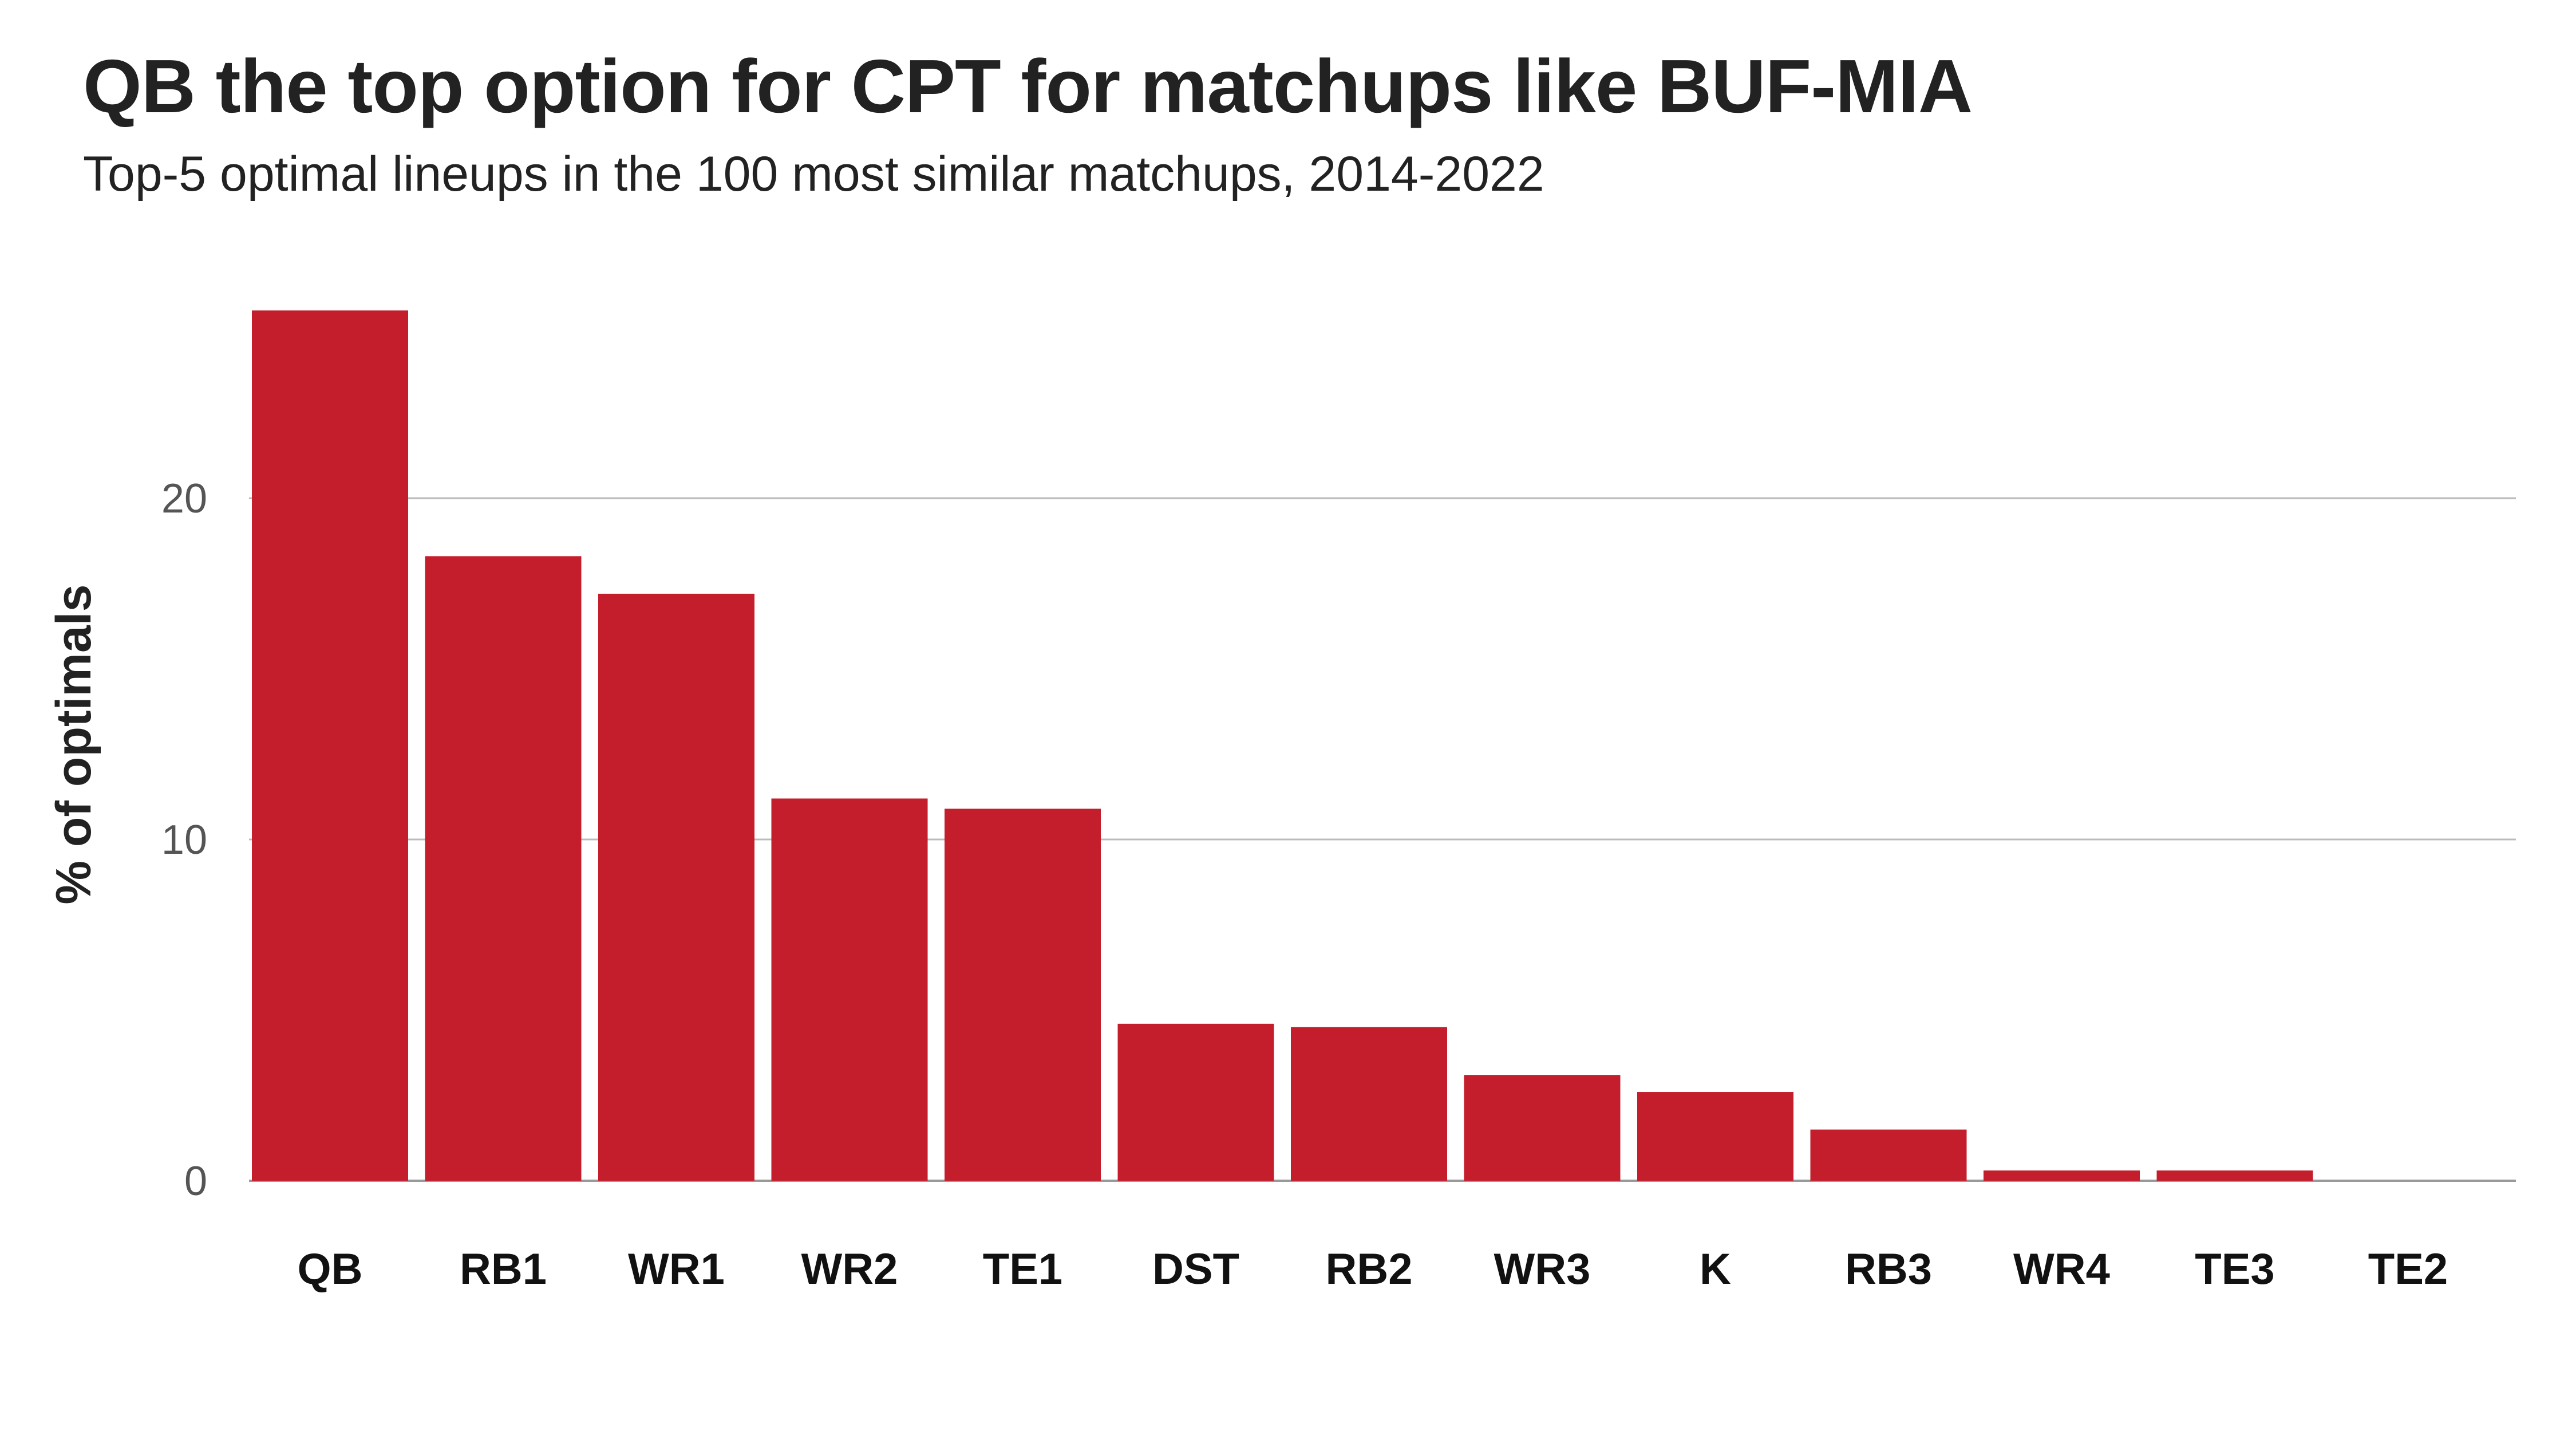  Describe the element at coordinates (195, 1181) in the screenshot. I see `y-tick-label: 0` at that location.